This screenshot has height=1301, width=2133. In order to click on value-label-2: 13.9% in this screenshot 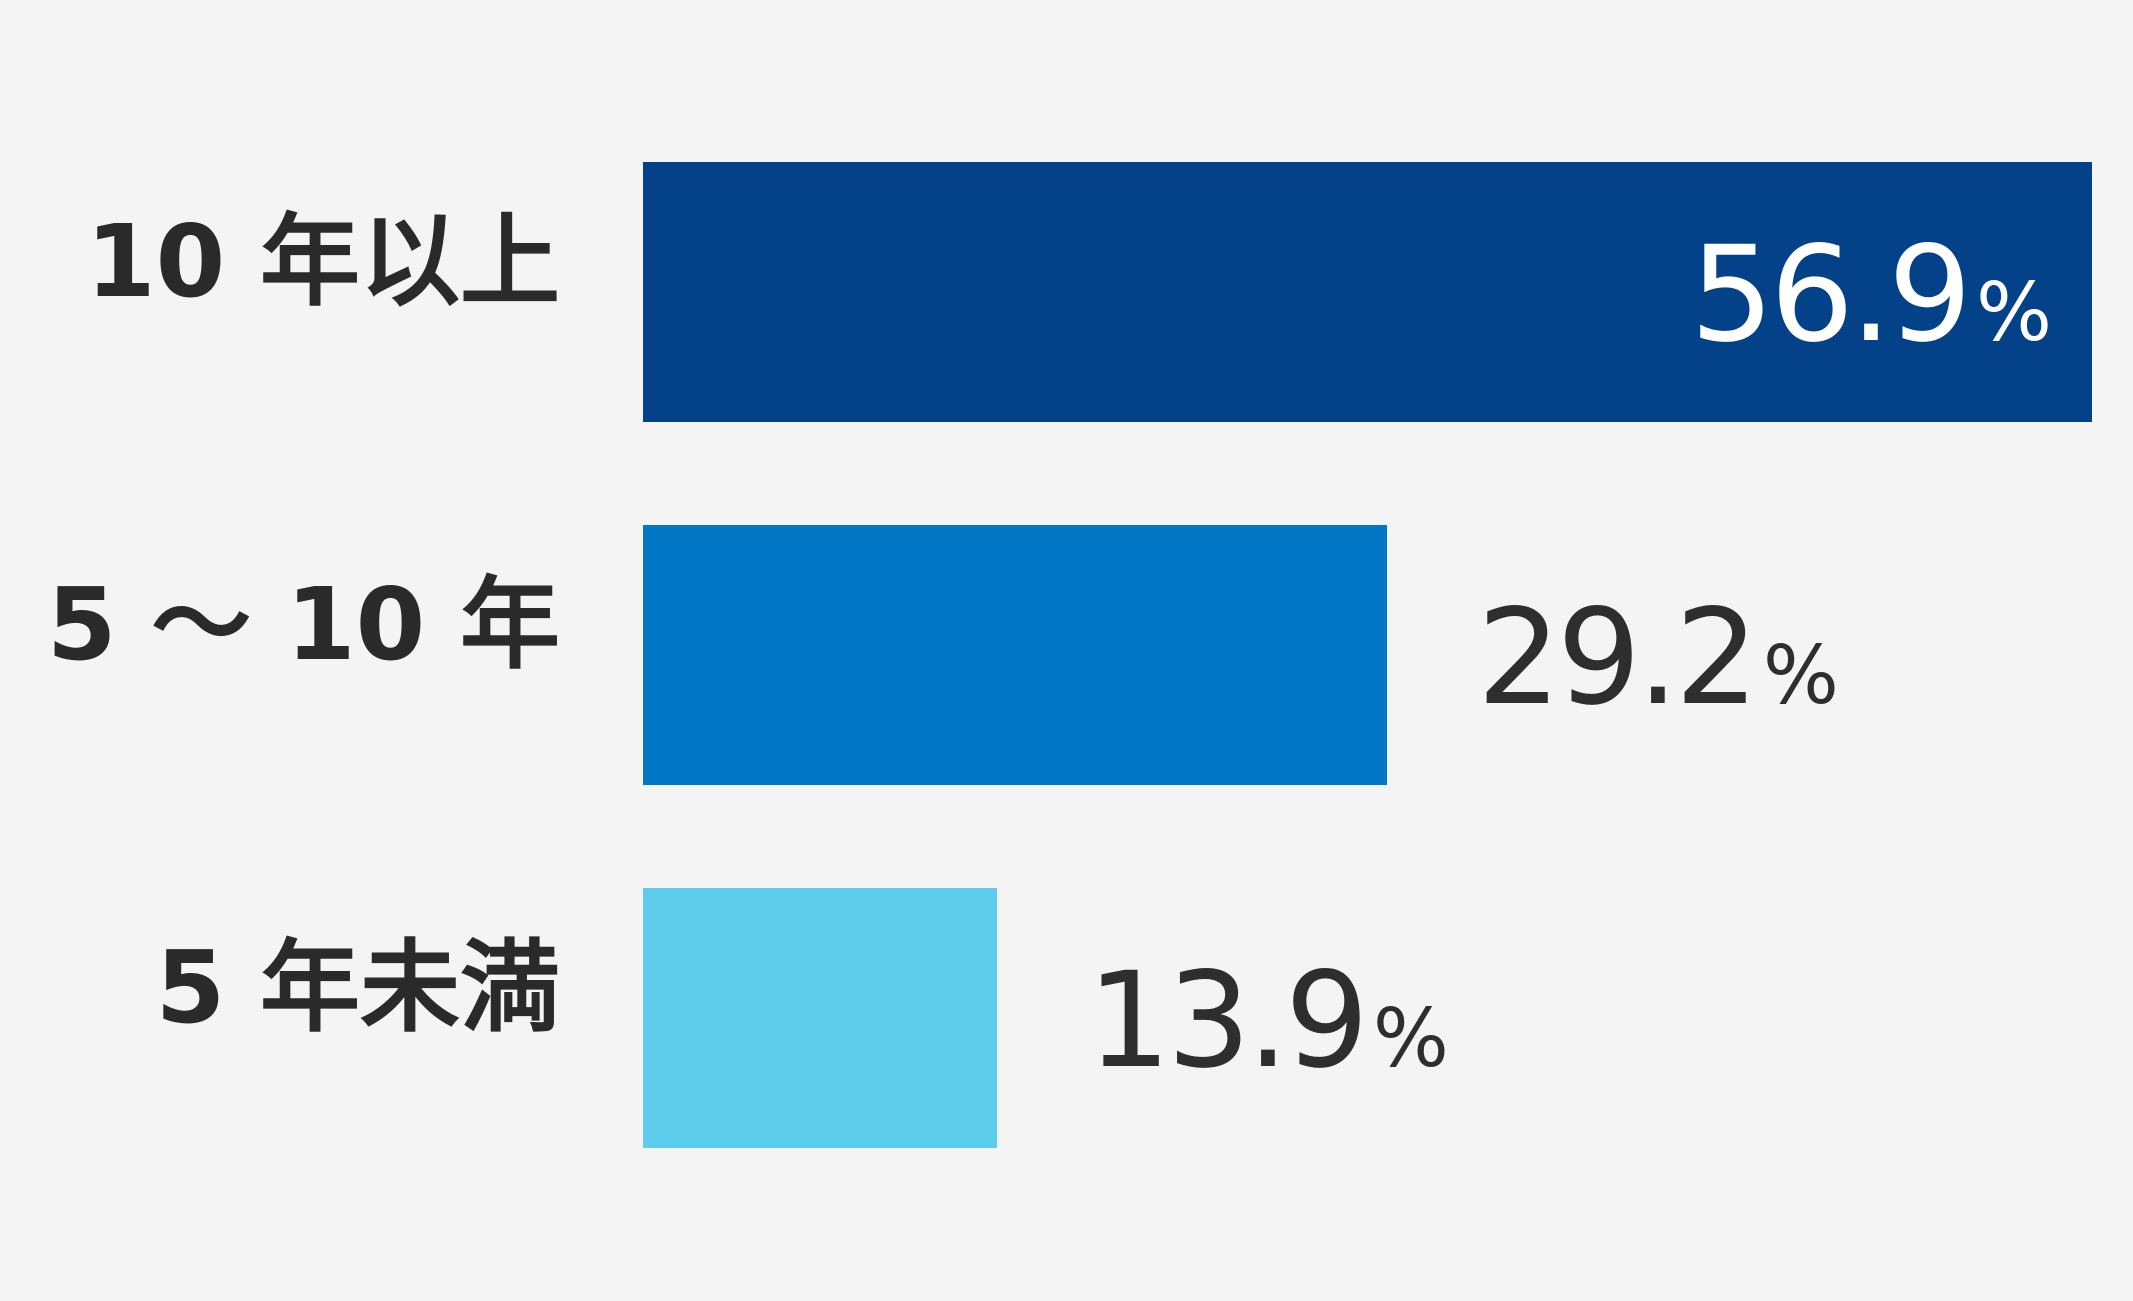, I will do `click(1268, 1021)`.